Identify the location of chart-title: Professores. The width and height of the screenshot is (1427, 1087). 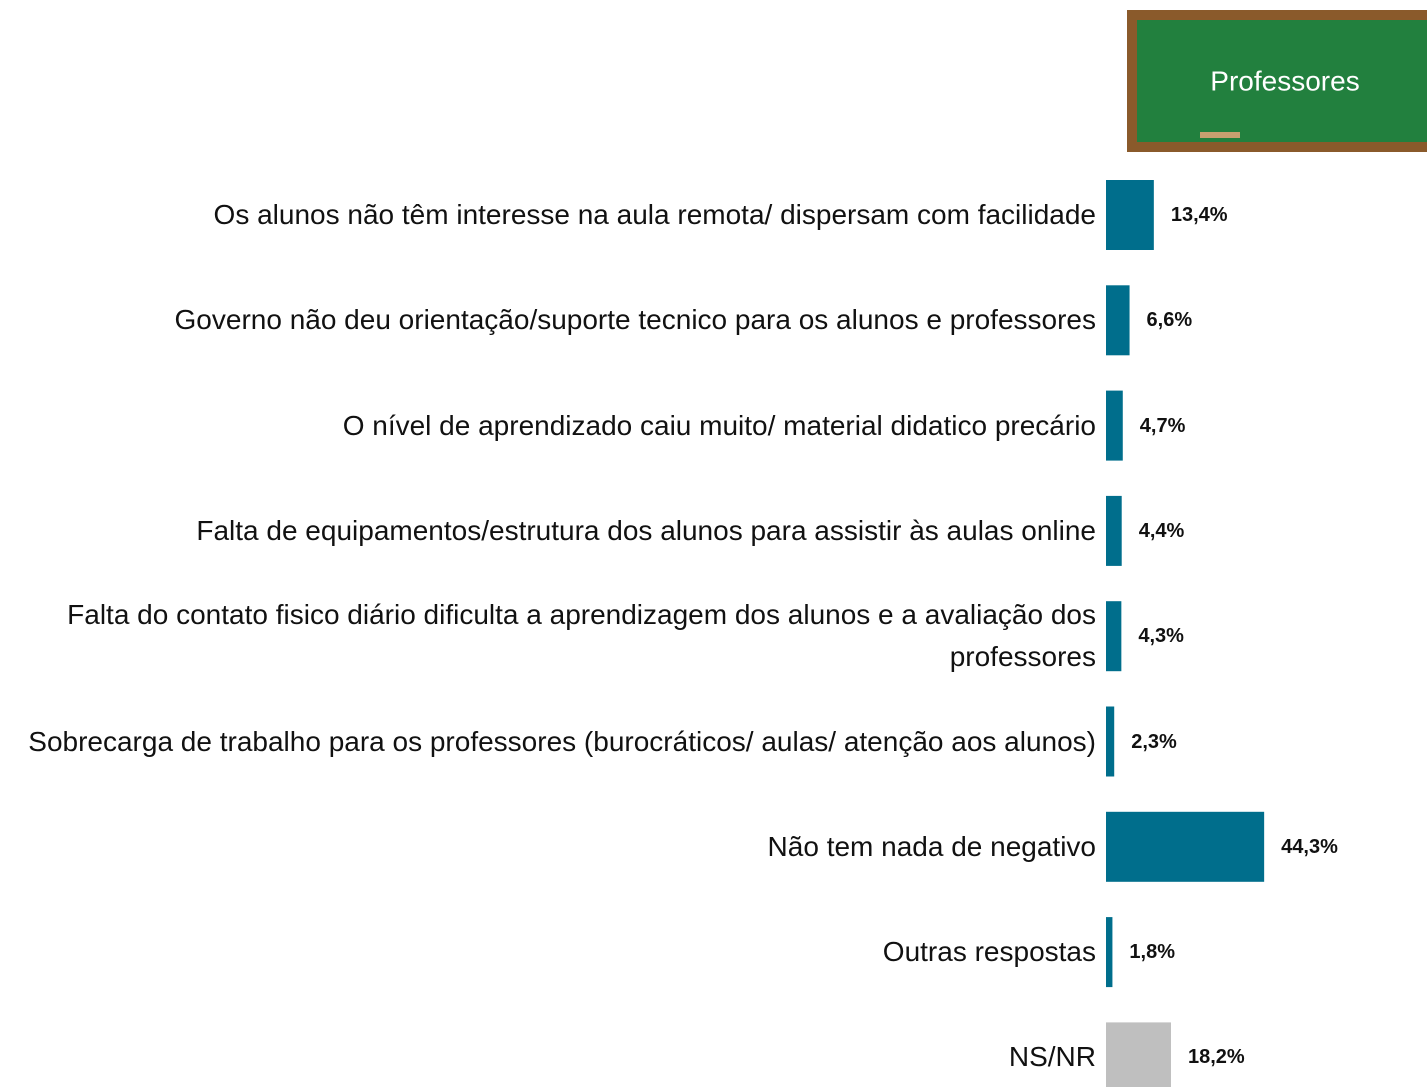
(1284, 80).